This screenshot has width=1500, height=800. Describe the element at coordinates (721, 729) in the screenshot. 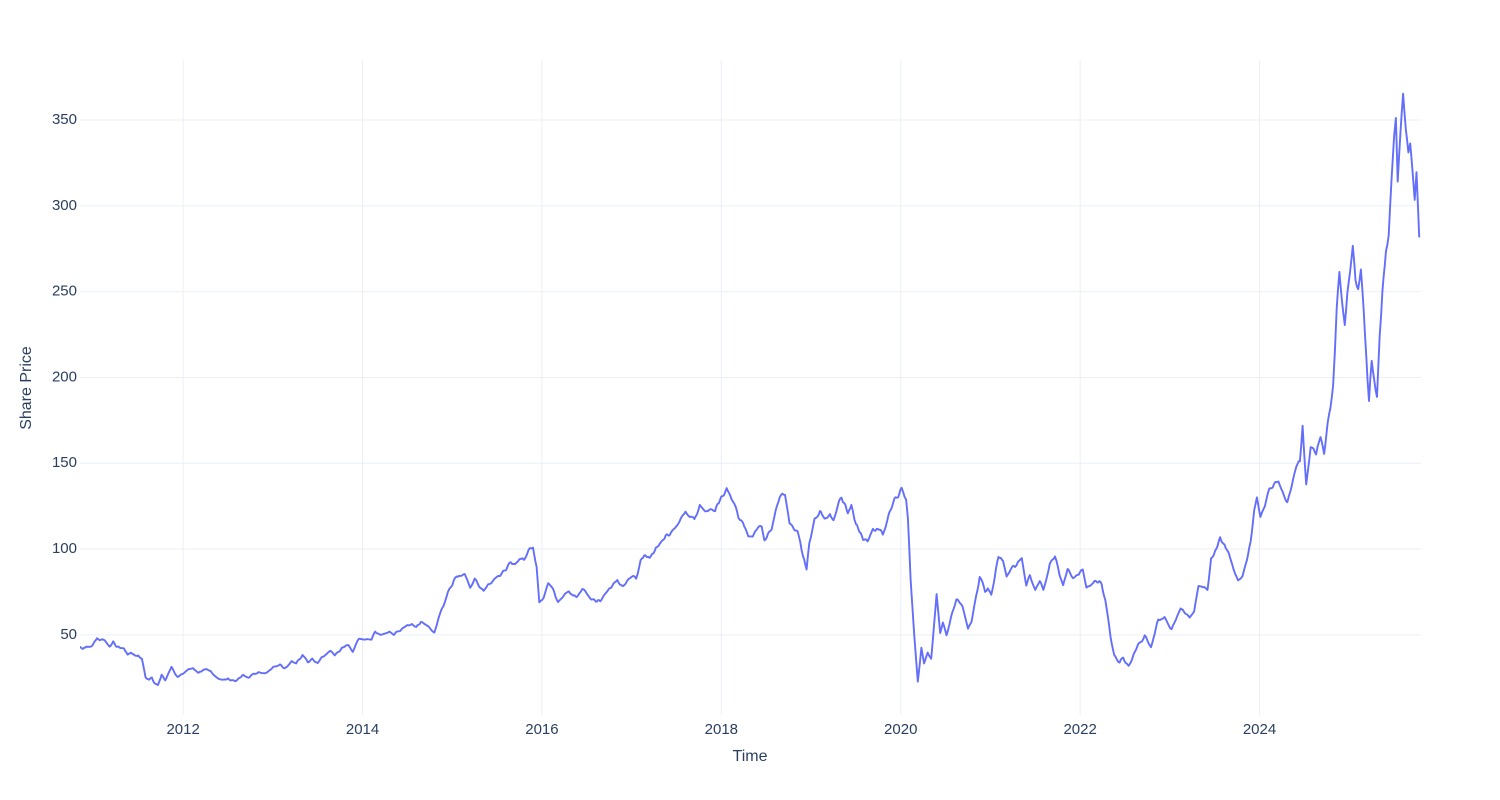

I see `x-tick-label-2018: 2018` at that location.